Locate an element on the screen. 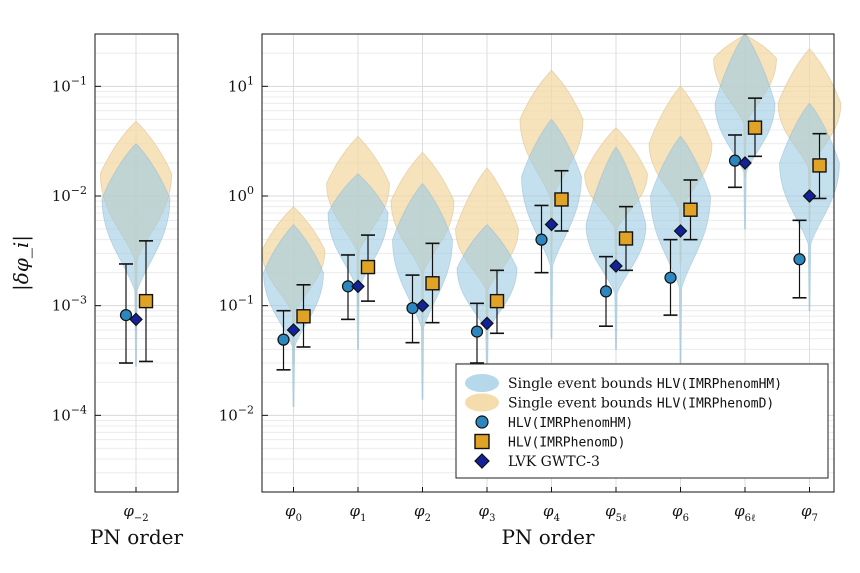 Image resolution: width=860 pixels, height=573 pixels. legend-label: HLV(IMRPhenomHM) is located at coordinates (570, 423).